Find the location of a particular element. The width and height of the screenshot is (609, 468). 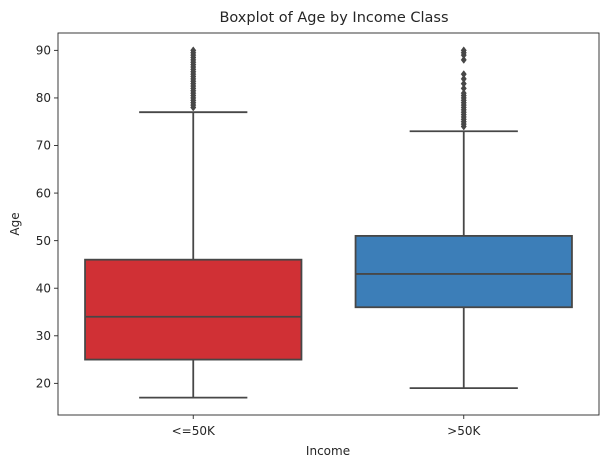

y-tick-label: 80 is located at coordinates (43, 98).